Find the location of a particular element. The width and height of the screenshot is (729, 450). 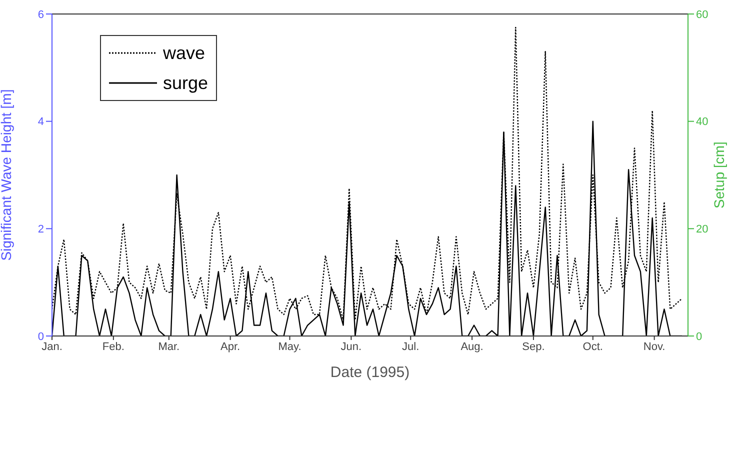

x-axis-title: Date (1995) is located at coordinates (370, 372).